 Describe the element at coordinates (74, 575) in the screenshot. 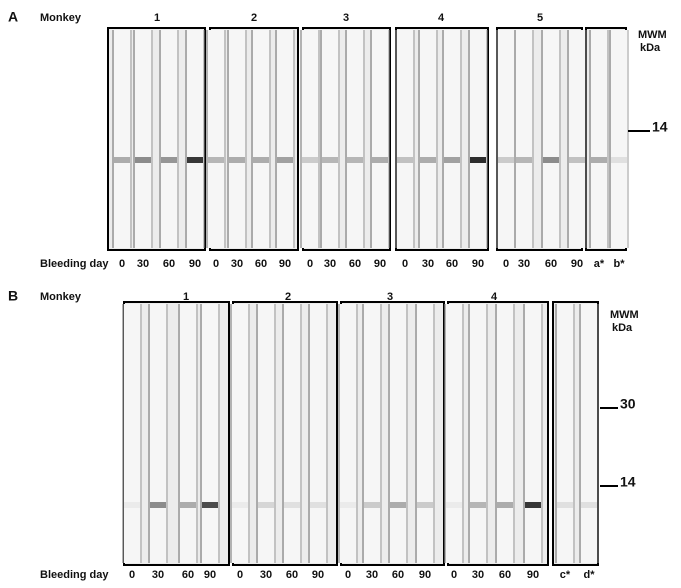

I see `x-title: Bleeding day` at that location.